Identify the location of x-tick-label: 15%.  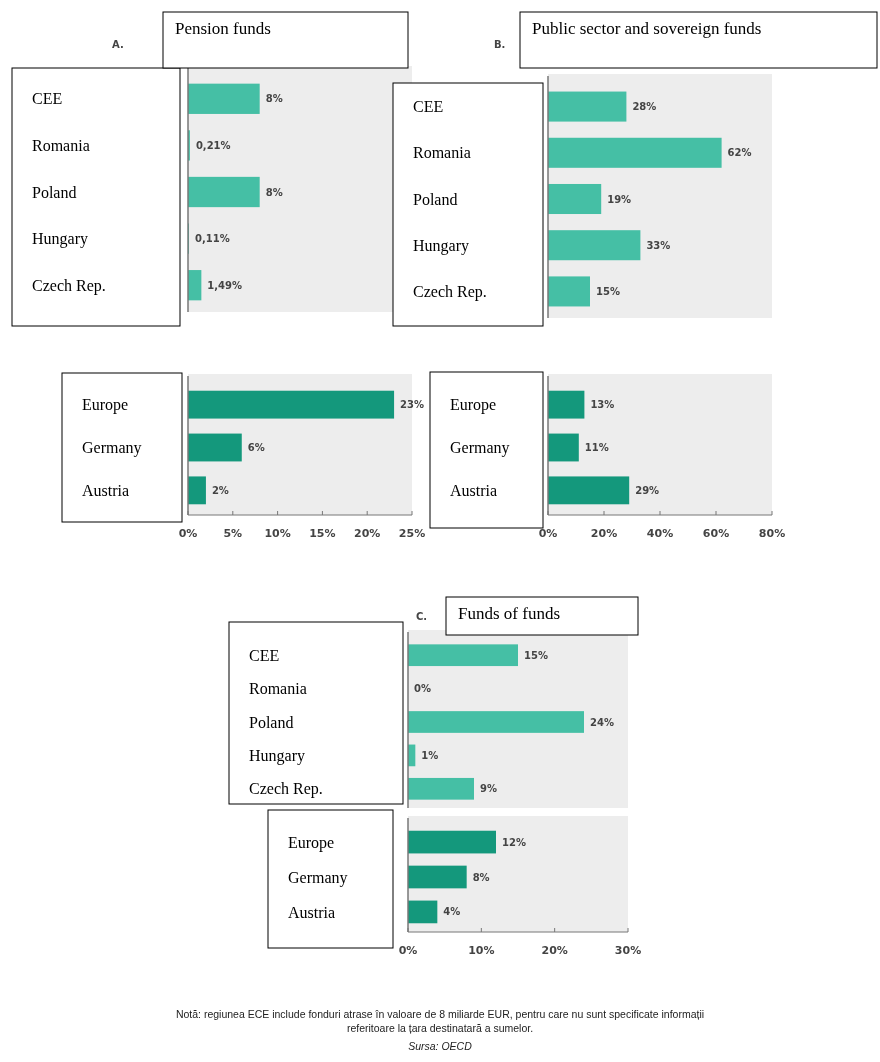
(322, 533).